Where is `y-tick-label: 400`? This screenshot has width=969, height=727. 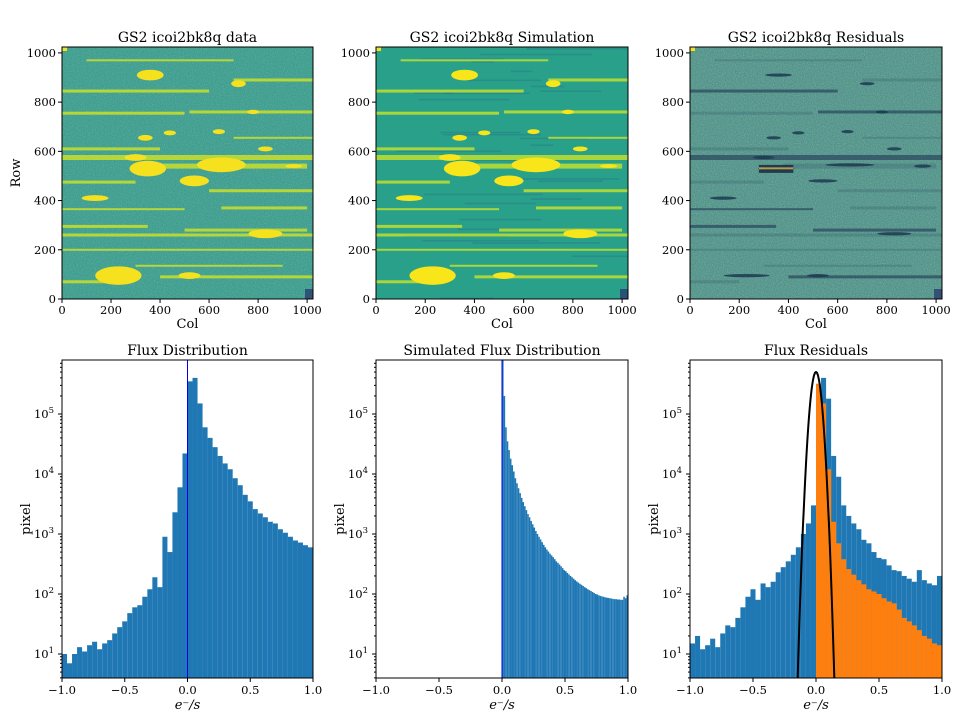
y-tick-label: 400 is located at coordinates (359, 201).